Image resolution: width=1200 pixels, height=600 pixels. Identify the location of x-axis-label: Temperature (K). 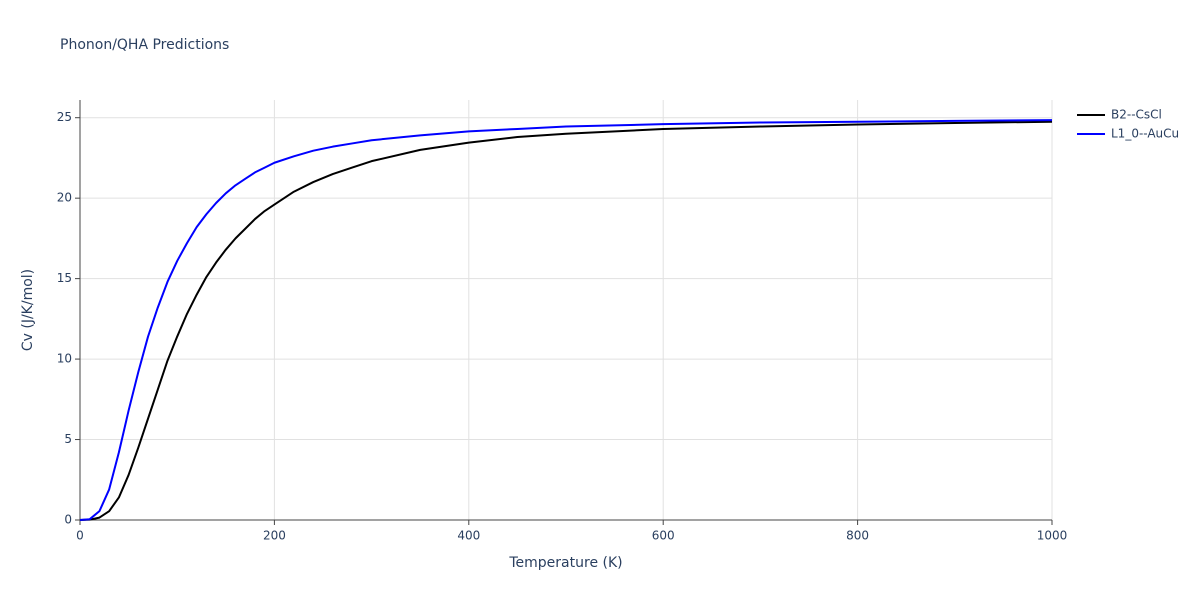
(565, 563).